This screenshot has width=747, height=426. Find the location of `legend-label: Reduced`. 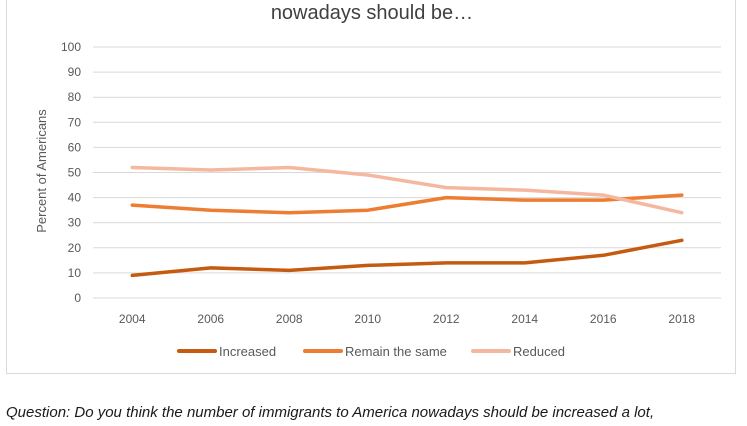

legend-label: Reduced is located at coordinates (539, 351).